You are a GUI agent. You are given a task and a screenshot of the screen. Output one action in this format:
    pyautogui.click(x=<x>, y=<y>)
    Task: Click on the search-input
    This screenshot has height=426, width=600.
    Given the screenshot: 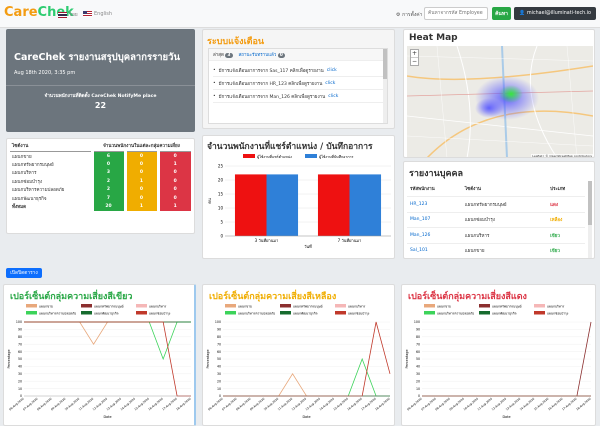 What is the action you would take?
    pyautogui.click(x=456, y=13)
    